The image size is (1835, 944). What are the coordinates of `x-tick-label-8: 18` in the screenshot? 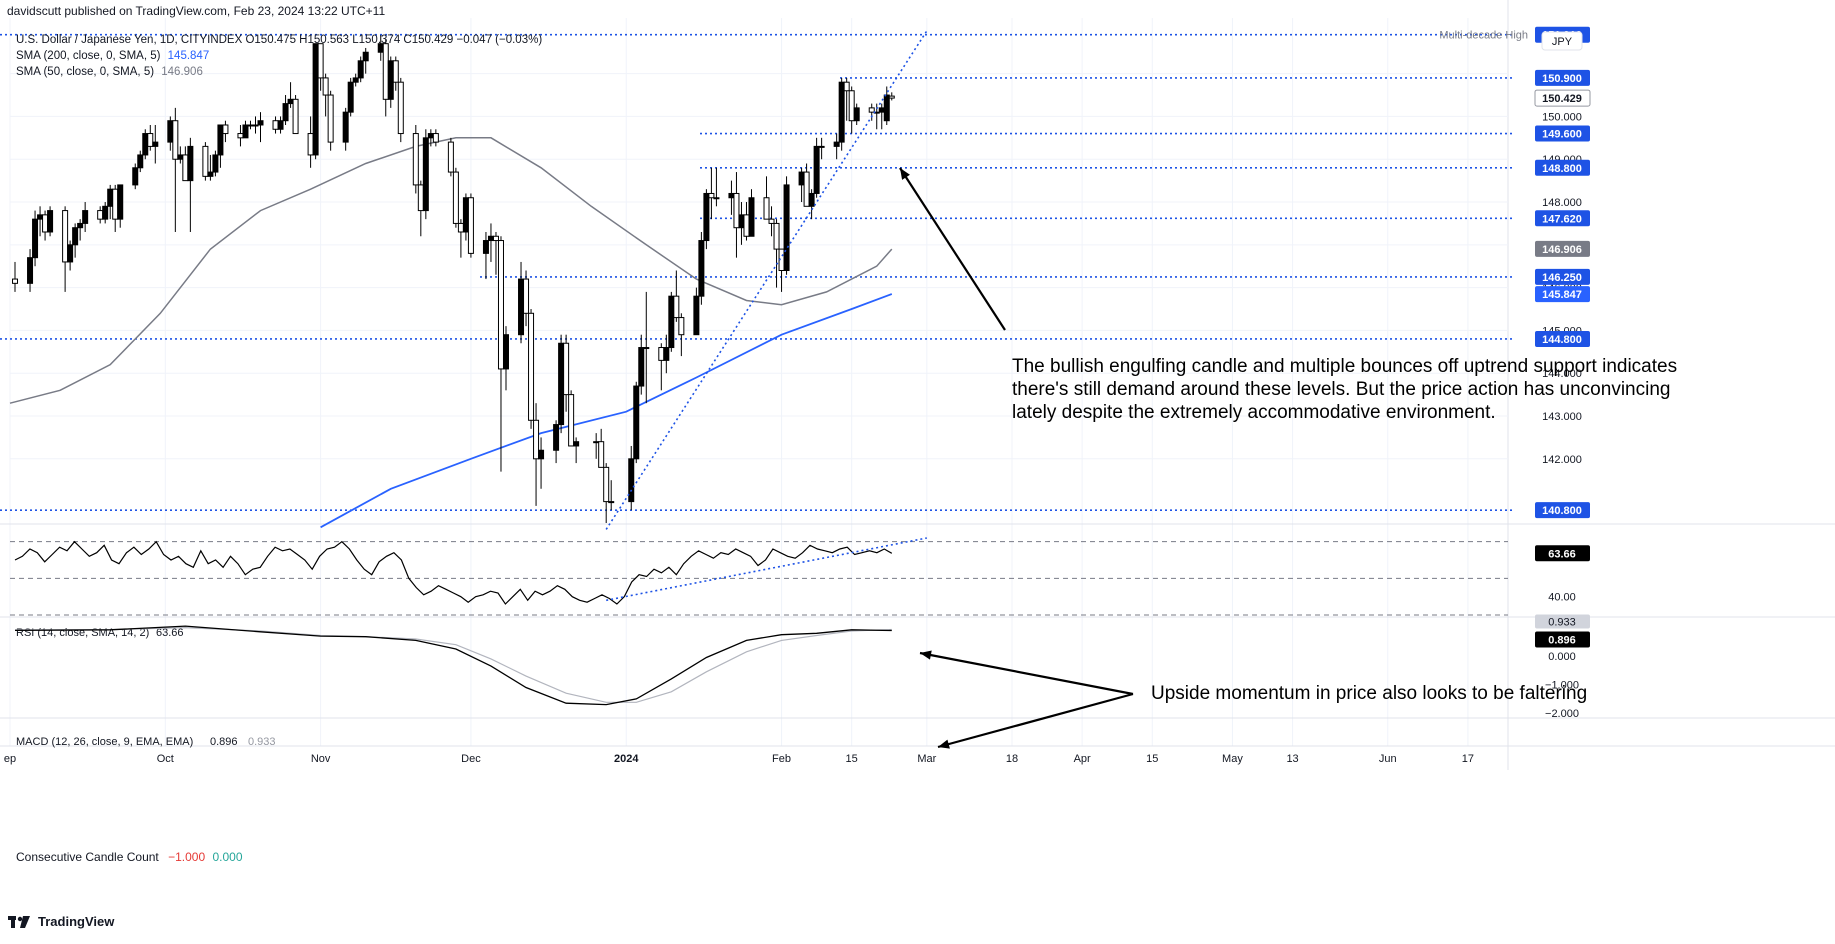 It's located at (1012, 759).